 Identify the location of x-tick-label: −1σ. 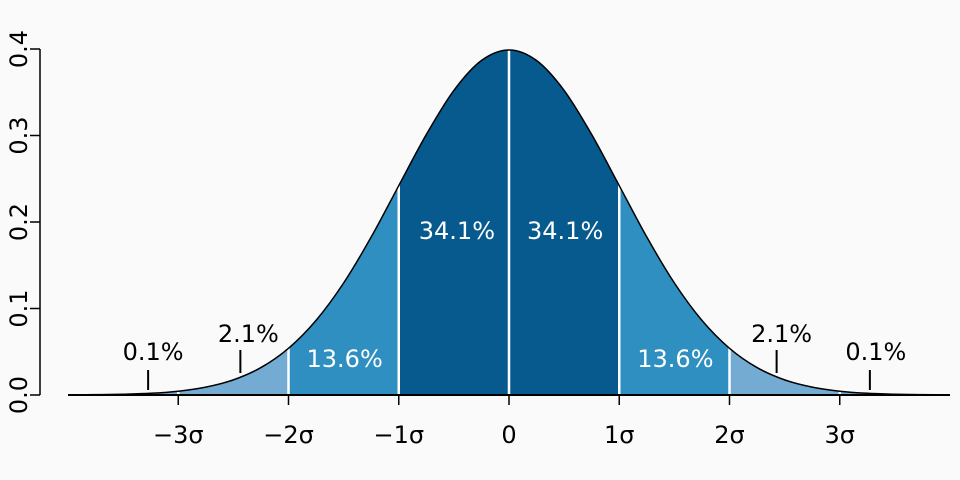
(398, 435).